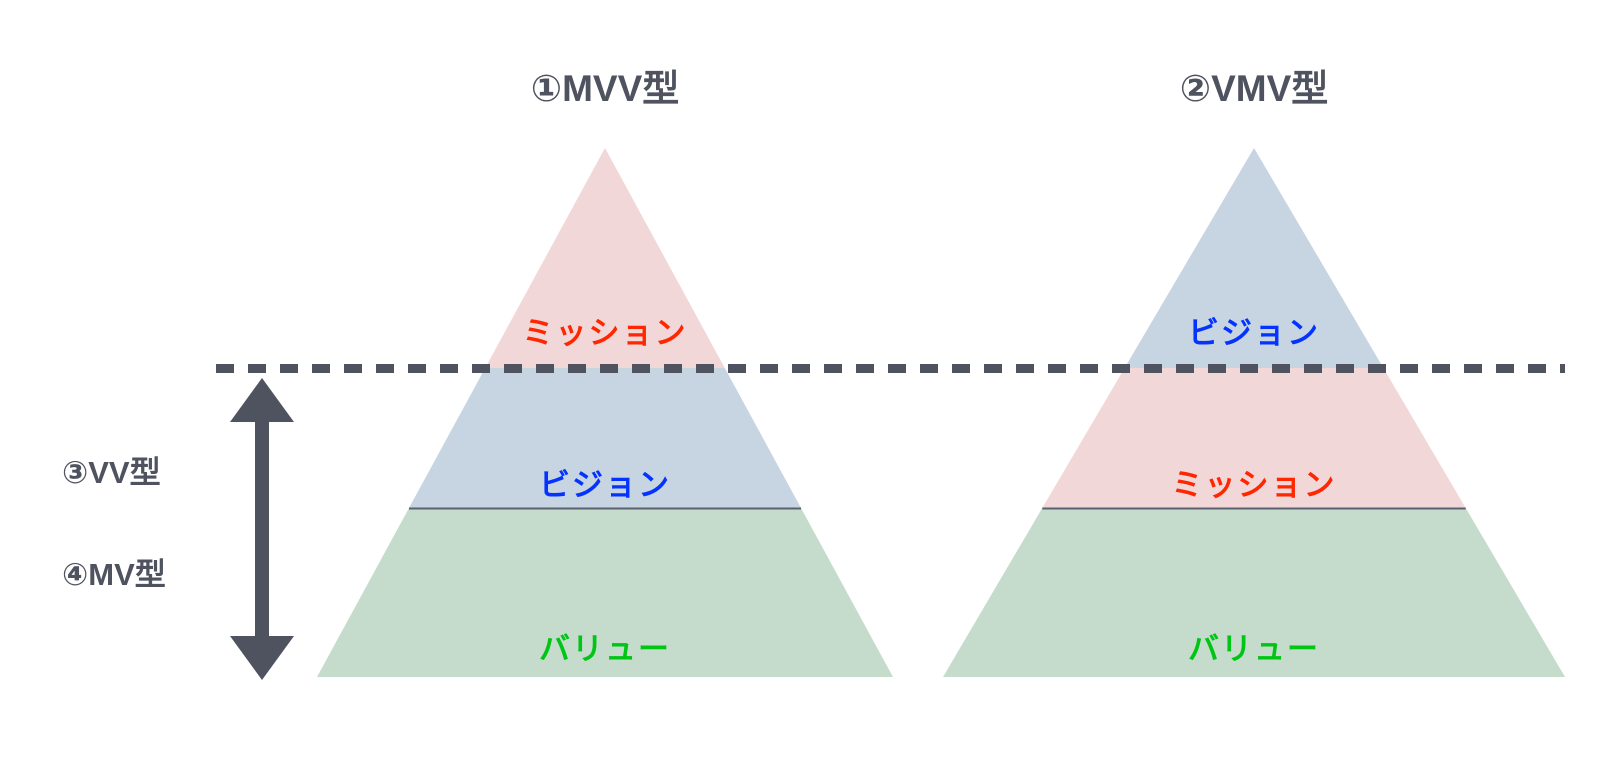  Describe the element at coordinates (1254, 485) in the screenshot. I see `pyramid-vmv-label-mission: ミッション` at that location.